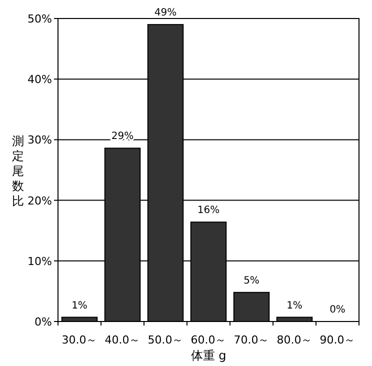 The height and width of the screenshot is (366, 372). Describe the element at coordinates (166, 340) in the screenshot. I see `x-tick-label: 50.0～` at that location.